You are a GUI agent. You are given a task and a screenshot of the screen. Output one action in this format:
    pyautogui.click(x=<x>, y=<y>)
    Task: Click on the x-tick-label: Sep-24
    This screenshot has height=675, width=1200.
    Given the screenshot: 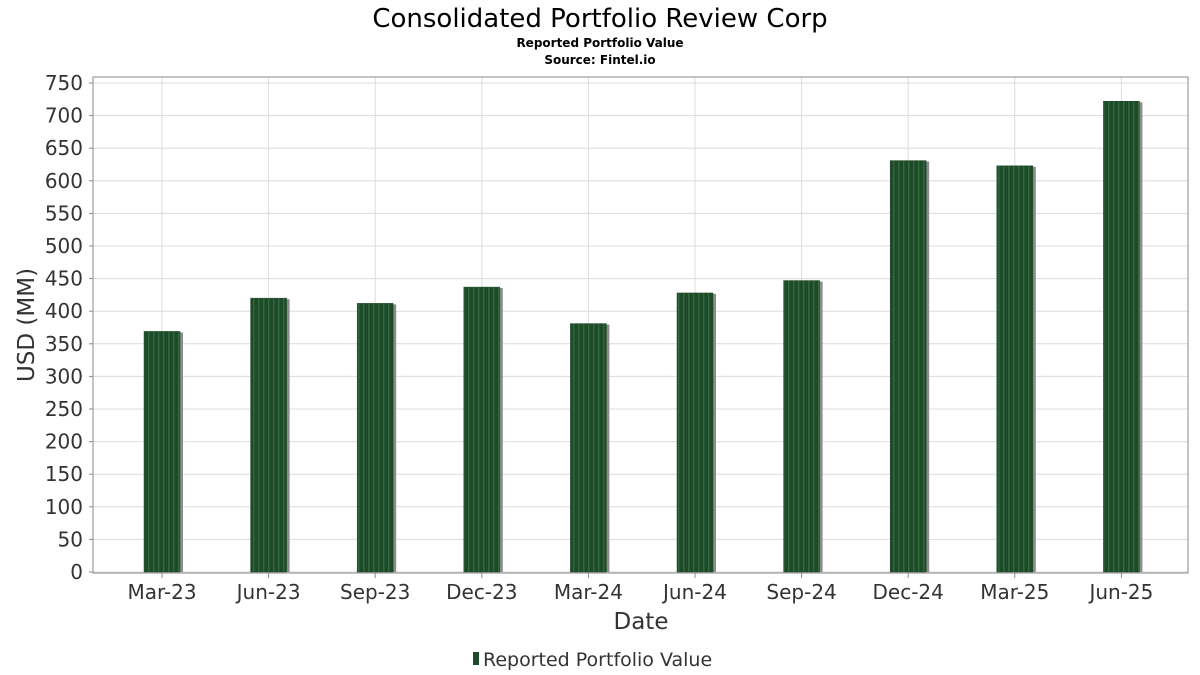 What is the action you would take?
    pyautogui.click(x=801, y=592)
    